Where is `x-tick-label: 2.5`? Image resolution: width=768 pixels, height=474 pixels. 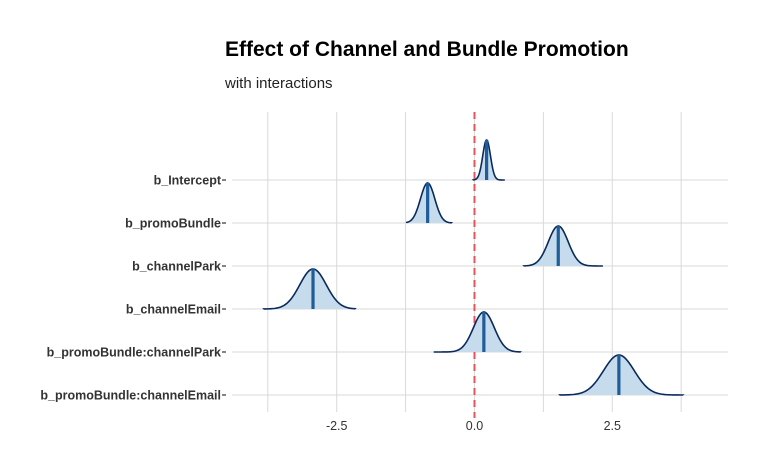 x-tick-label: 2.5 is located at coordinates (612, 426).